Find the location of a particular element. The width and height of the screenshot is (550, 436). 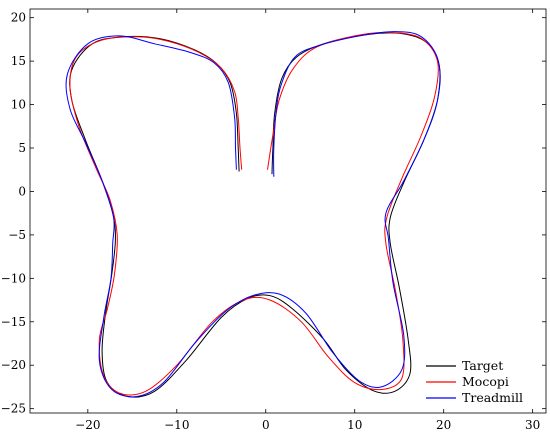

y-tick-label: −5 is located at coordinates (17, 235).